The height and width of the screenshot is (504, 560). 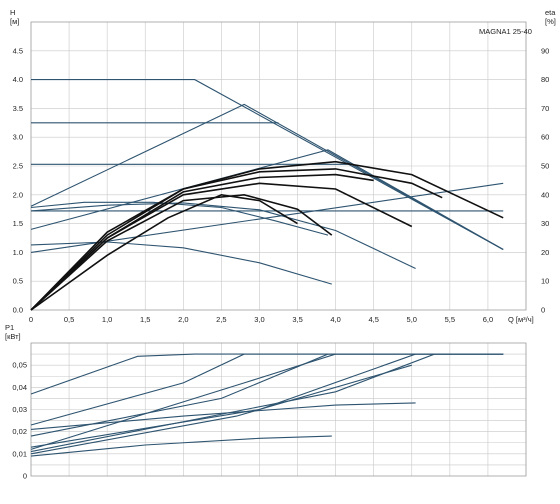 I want to click on x-tick-label-flow: 0, so click(x=31, y=319).